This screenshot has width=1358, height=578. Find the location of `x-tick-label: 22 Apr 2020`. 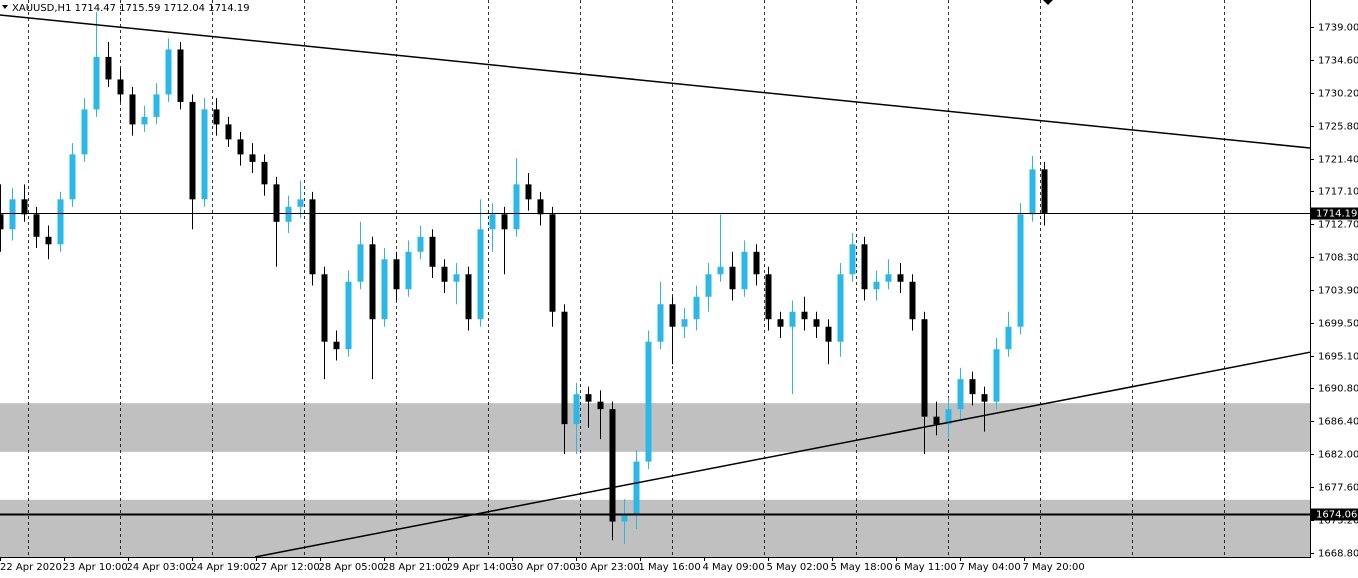

x-tick-label: 22 Apr 2020 is located at coordinates (31, 567).